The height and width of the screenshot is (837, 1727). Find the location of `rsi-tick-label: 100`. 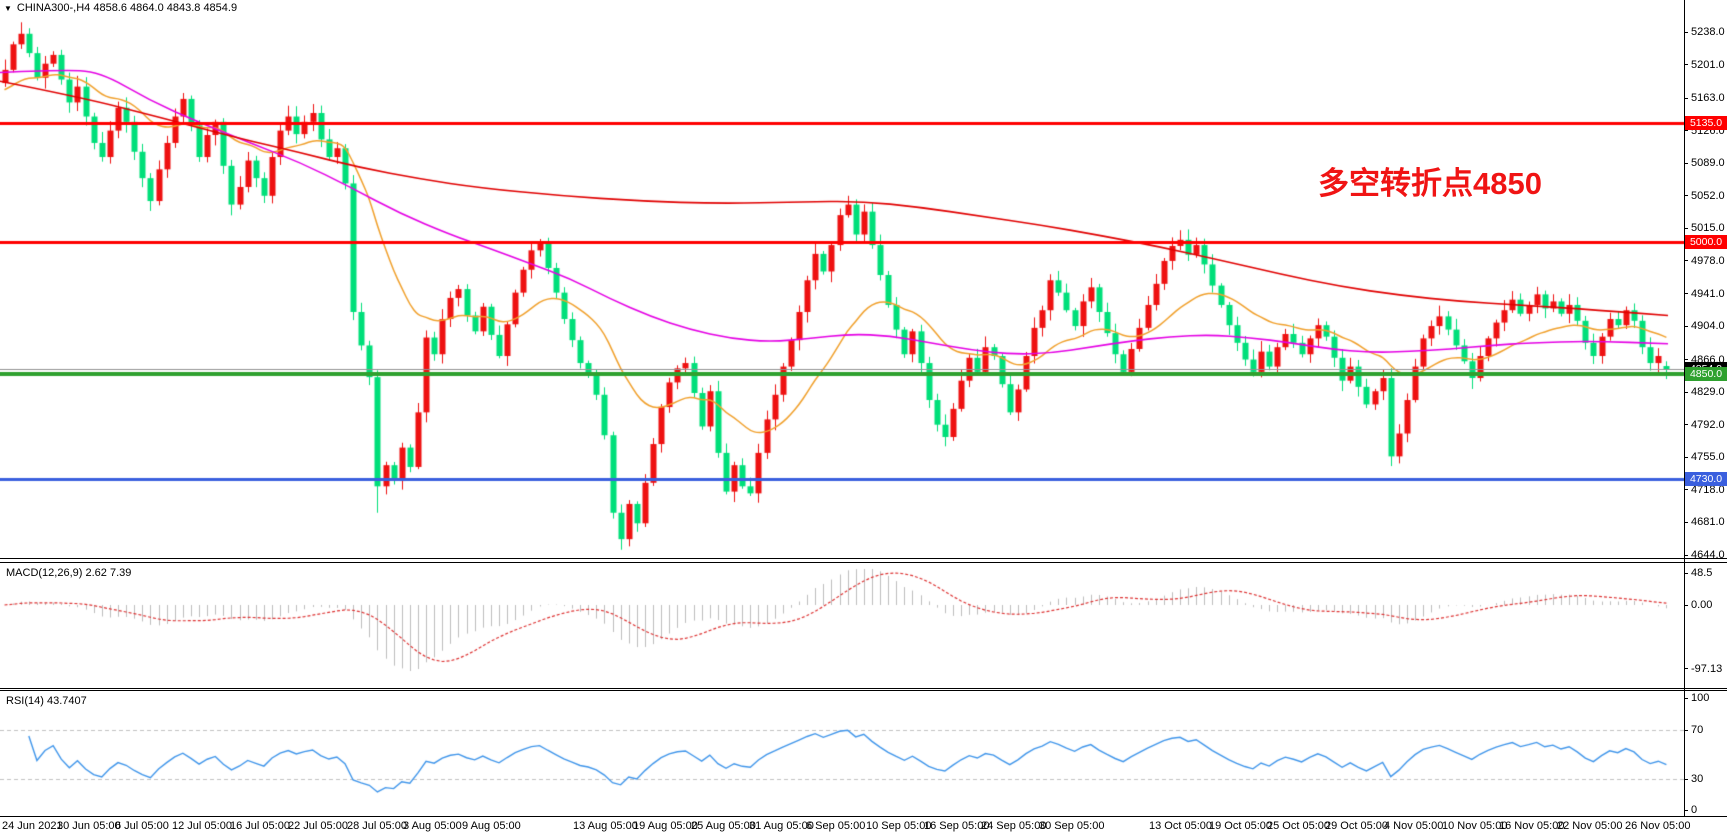

rsi-tick-label: 100 is located at coordinates (1696, 698).